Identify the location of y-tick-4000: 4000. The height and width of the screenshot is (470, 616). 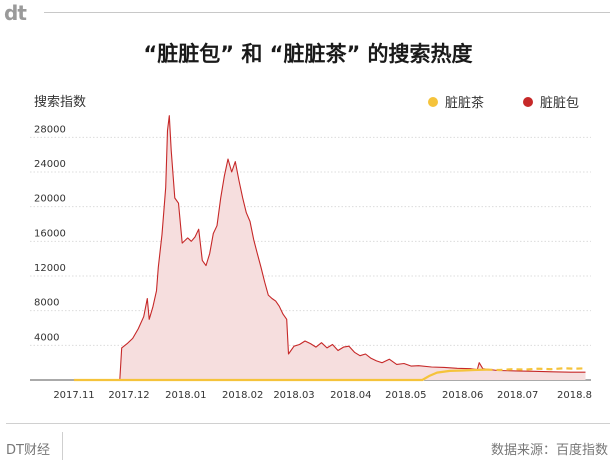
(46, 337).